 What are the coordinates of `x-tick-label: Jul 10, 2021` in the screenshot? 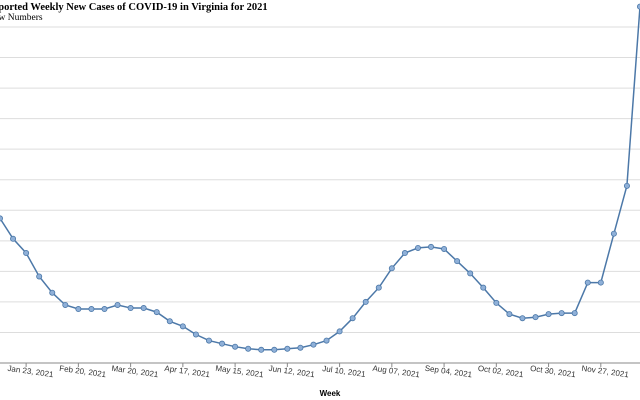 It's located at (344, 371).